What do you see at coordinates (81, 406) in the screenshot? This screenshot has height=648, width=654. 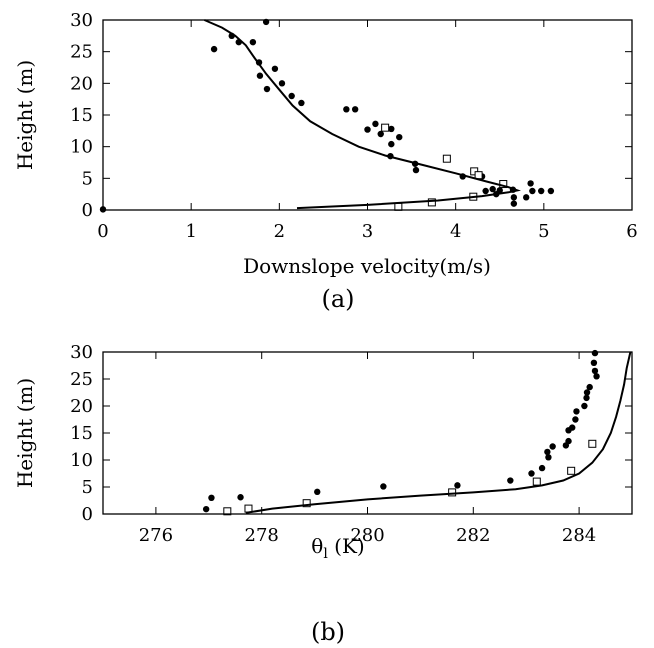 I see `chart-b-ytick-label: 20` at bounding box center [81, 406].